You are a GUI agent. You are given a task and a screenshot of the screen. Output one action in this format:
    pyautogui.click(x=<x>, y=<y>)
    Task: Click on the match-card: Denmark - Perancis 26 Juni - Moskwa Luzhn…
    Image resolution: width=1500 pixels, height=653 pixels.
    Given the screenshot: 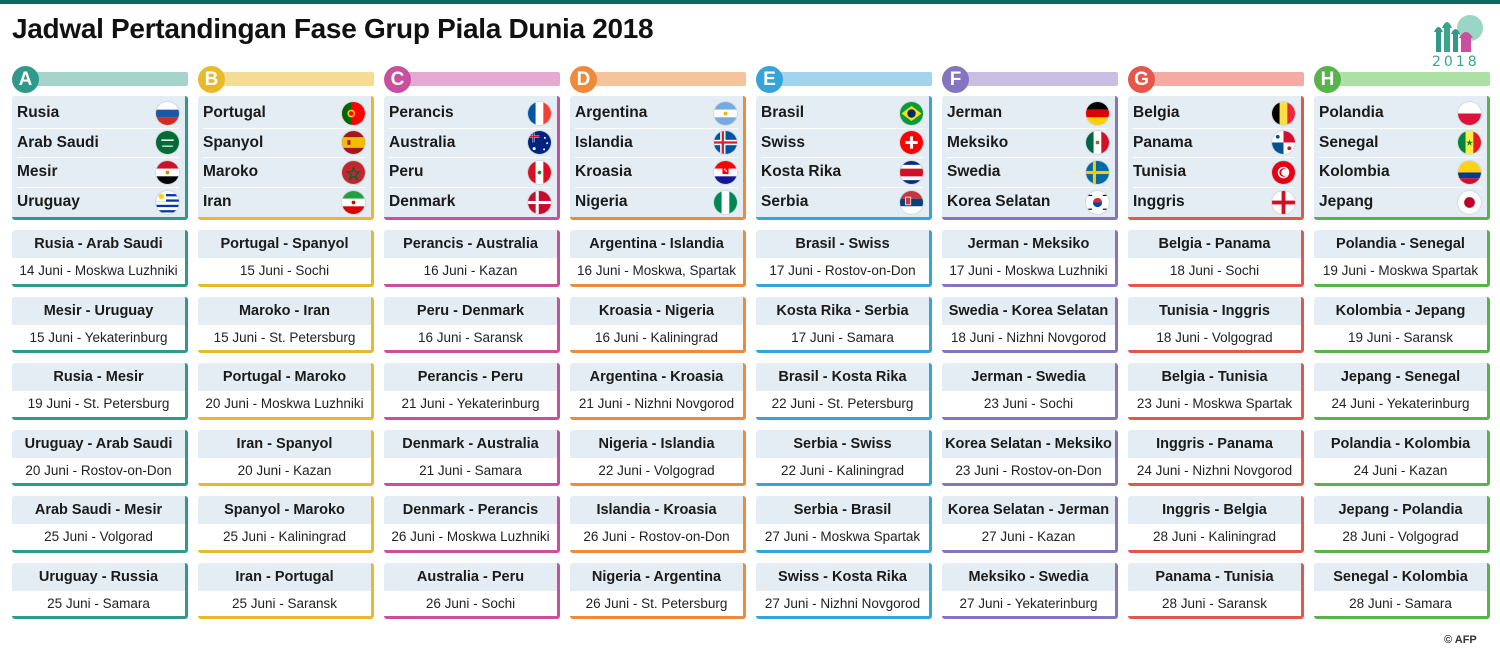 What is the action you would take?
    pyautogui.click(x=472, y=524)
    